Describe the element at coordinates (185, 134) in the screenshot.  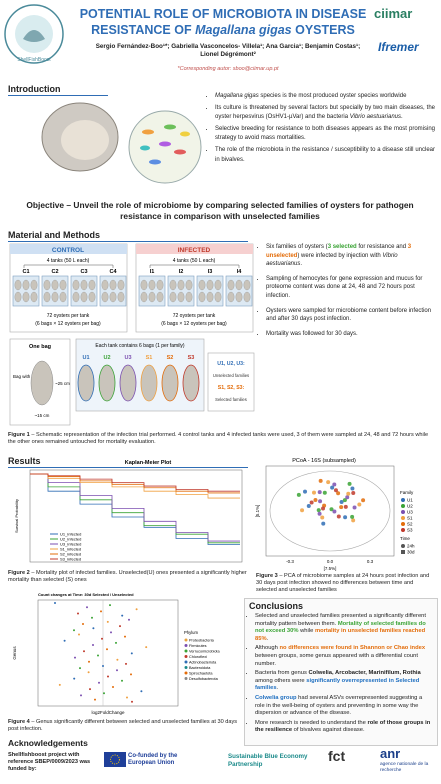
I see `bacterium` at that location.